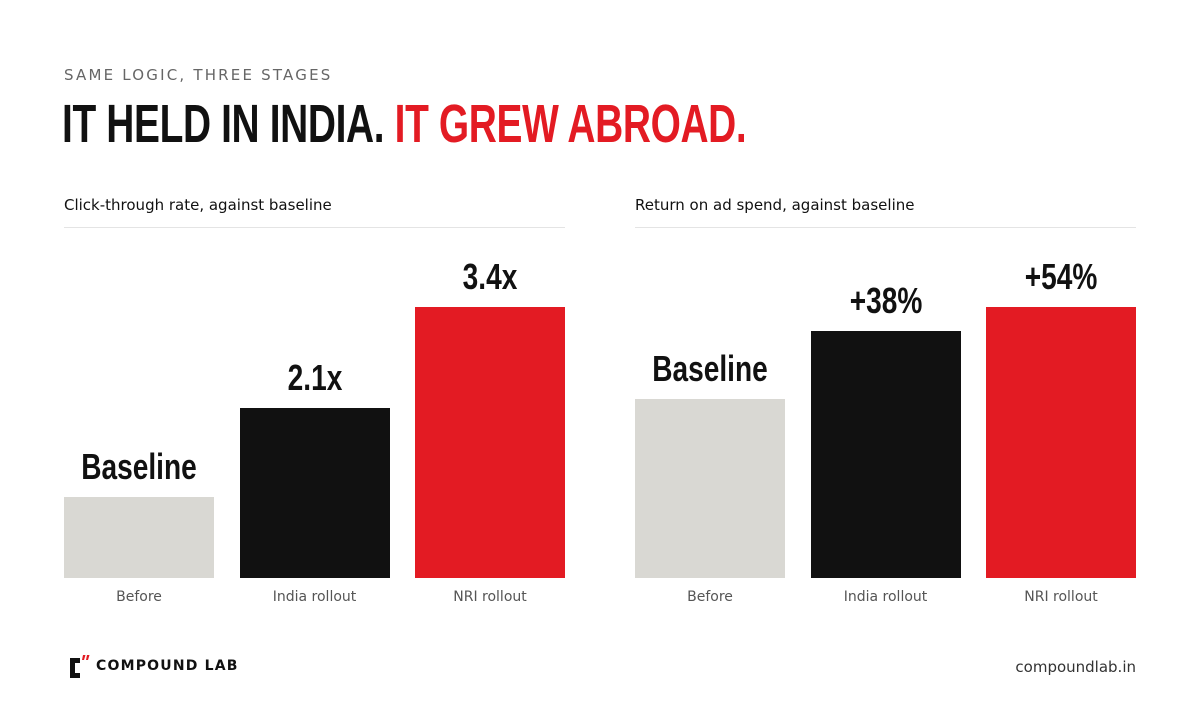  Describe the element at coordinates (80, 666) in the screenshot. I see `compound-lab-logo-icon` at that location.